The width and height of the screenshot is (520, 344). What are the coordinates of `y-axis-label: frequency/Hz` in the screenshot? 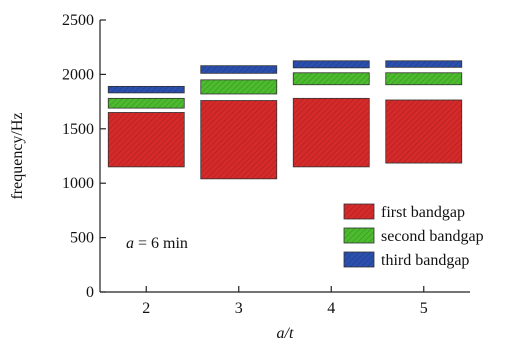 It's located at (17, 155).